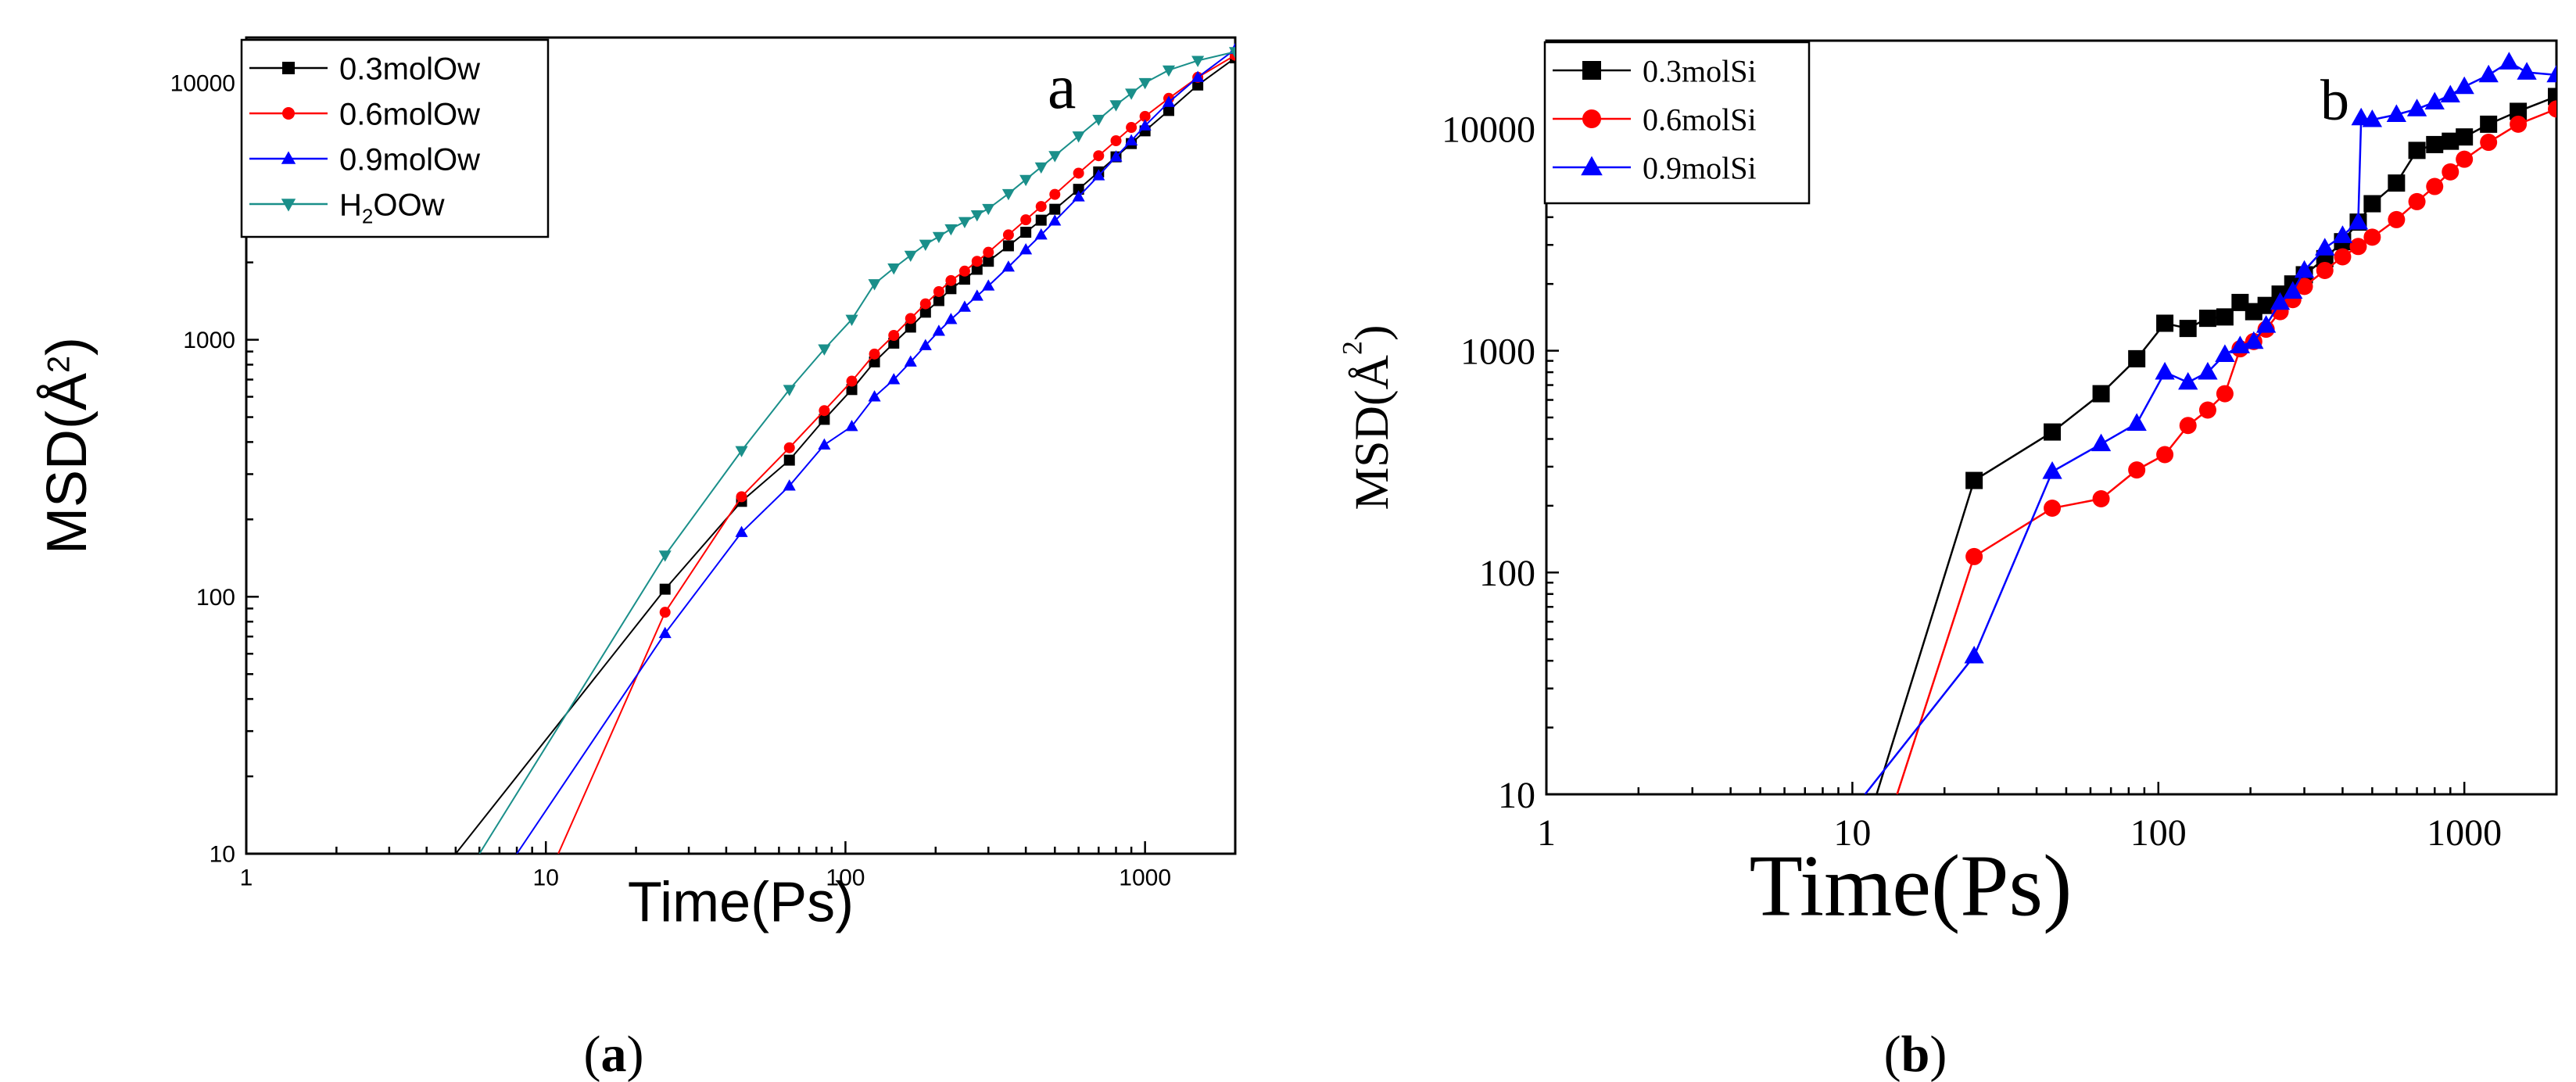  I want to click on legend: 0.3molOw 0.6molOw 0.9molOw H2OOw, so click(395, 138).